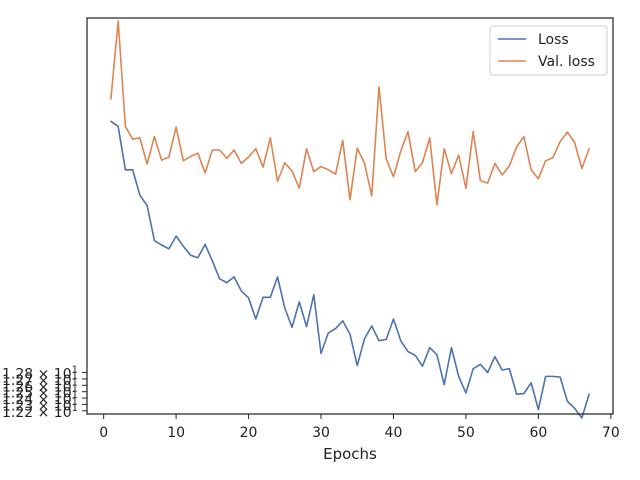 Image resolution: width=640 pixels, height=480 pixels. I want to click on y-tick-label: 1.28 × 10¹, so click(40, 374).